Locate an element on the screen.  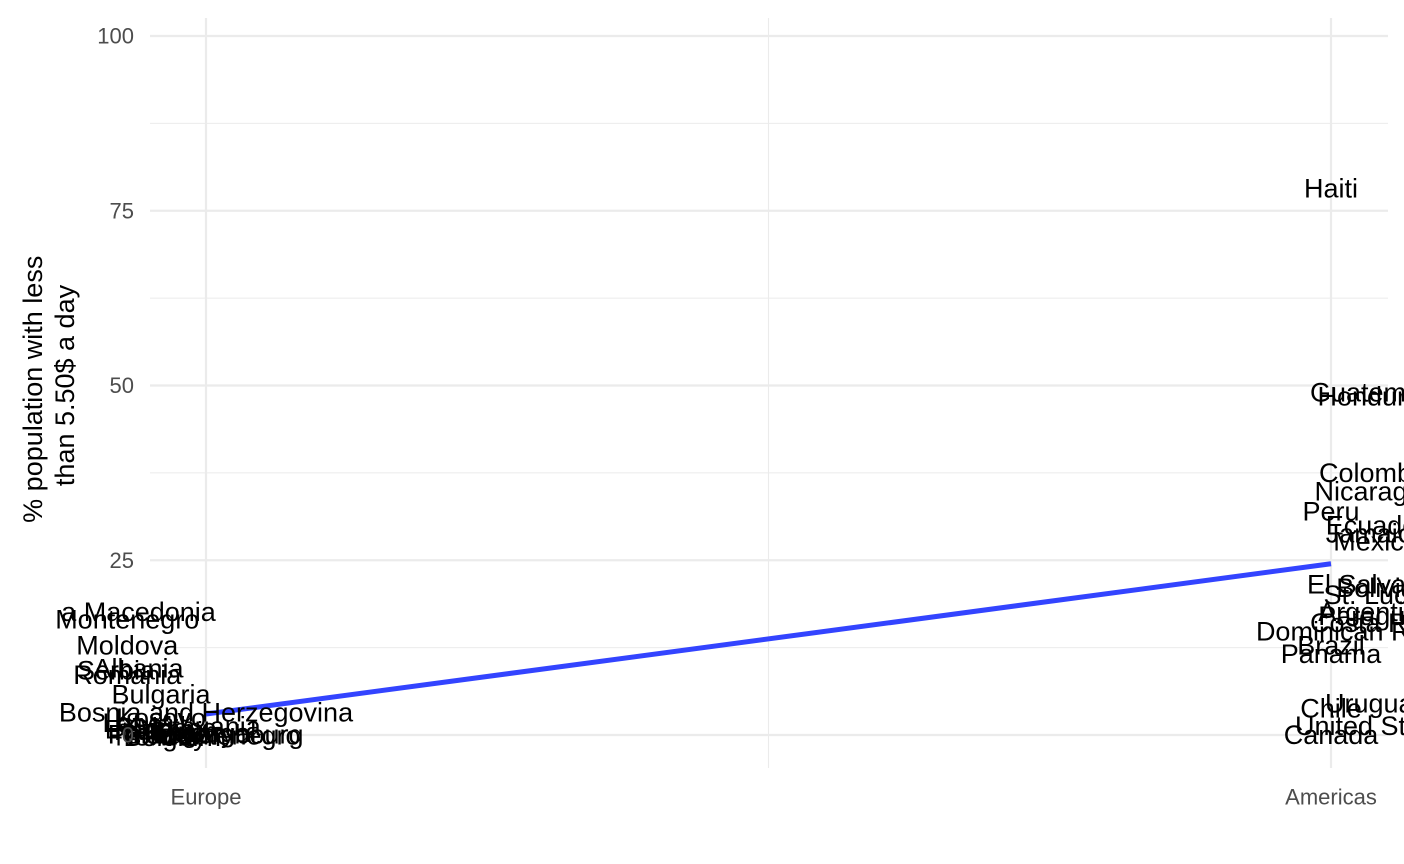
point-label: Portugal is located at coordinates (206, 733).